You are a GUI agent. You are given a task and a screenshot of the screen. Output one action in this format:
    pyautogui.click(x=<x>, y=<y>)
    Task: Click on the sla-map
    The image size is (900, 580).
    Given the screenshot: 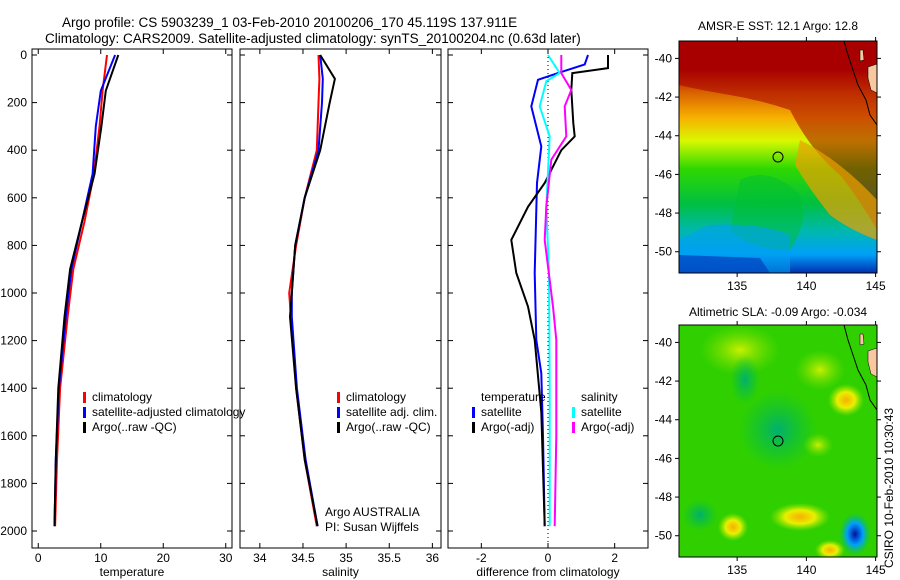 What is the action you would take?
    pyautogui.click(x=778, y=441)
    